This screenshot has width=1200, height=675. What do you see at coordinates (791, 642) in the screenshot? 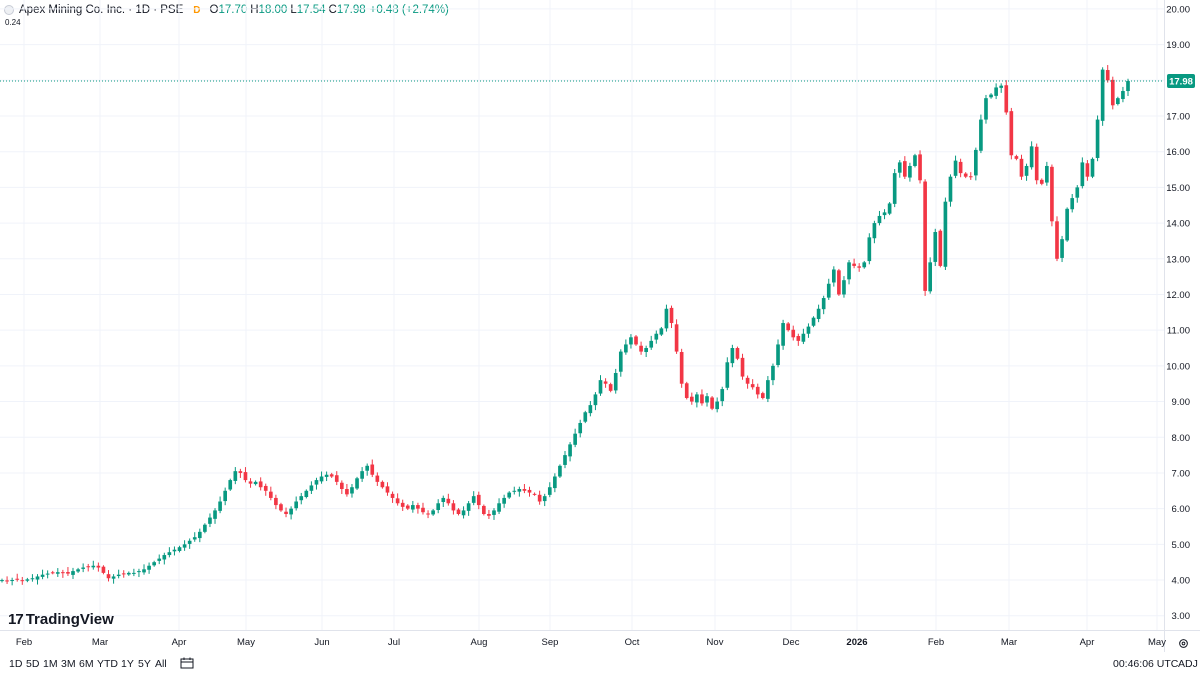
I see `x-tick-label: Dec` at bounding box center [791, 642].